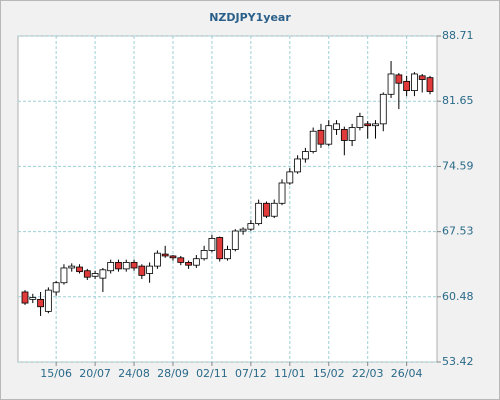 This screenshot has width=500, height=400. I want to click on x-tick-label: 26/04, so click(407, 373).